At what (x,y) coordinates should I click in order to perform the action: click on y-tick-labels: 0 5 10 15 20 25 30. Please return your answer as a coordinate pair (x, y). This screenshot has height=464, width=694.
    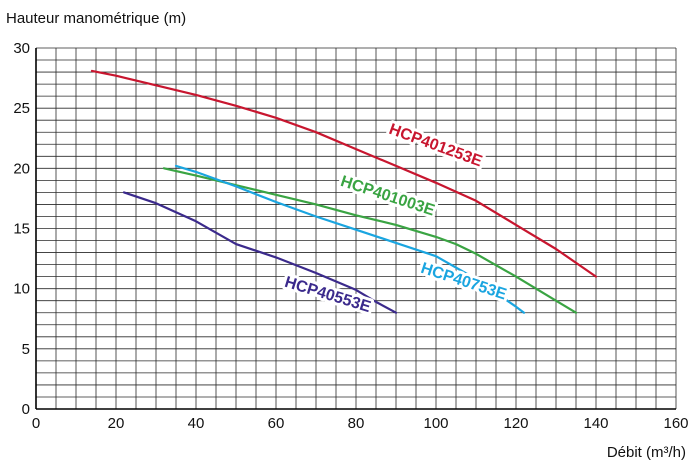
    Looking at the image, I should click on (21, 229).